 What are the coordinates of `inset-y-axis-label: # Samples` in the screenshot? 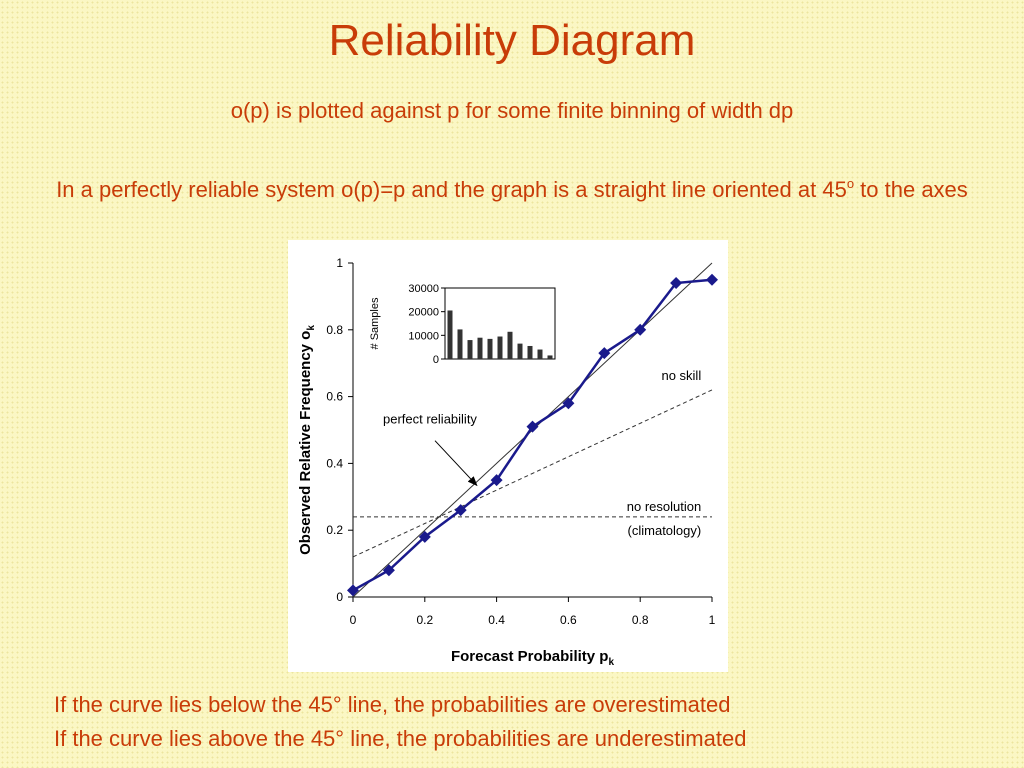 It's located at (375, 323).